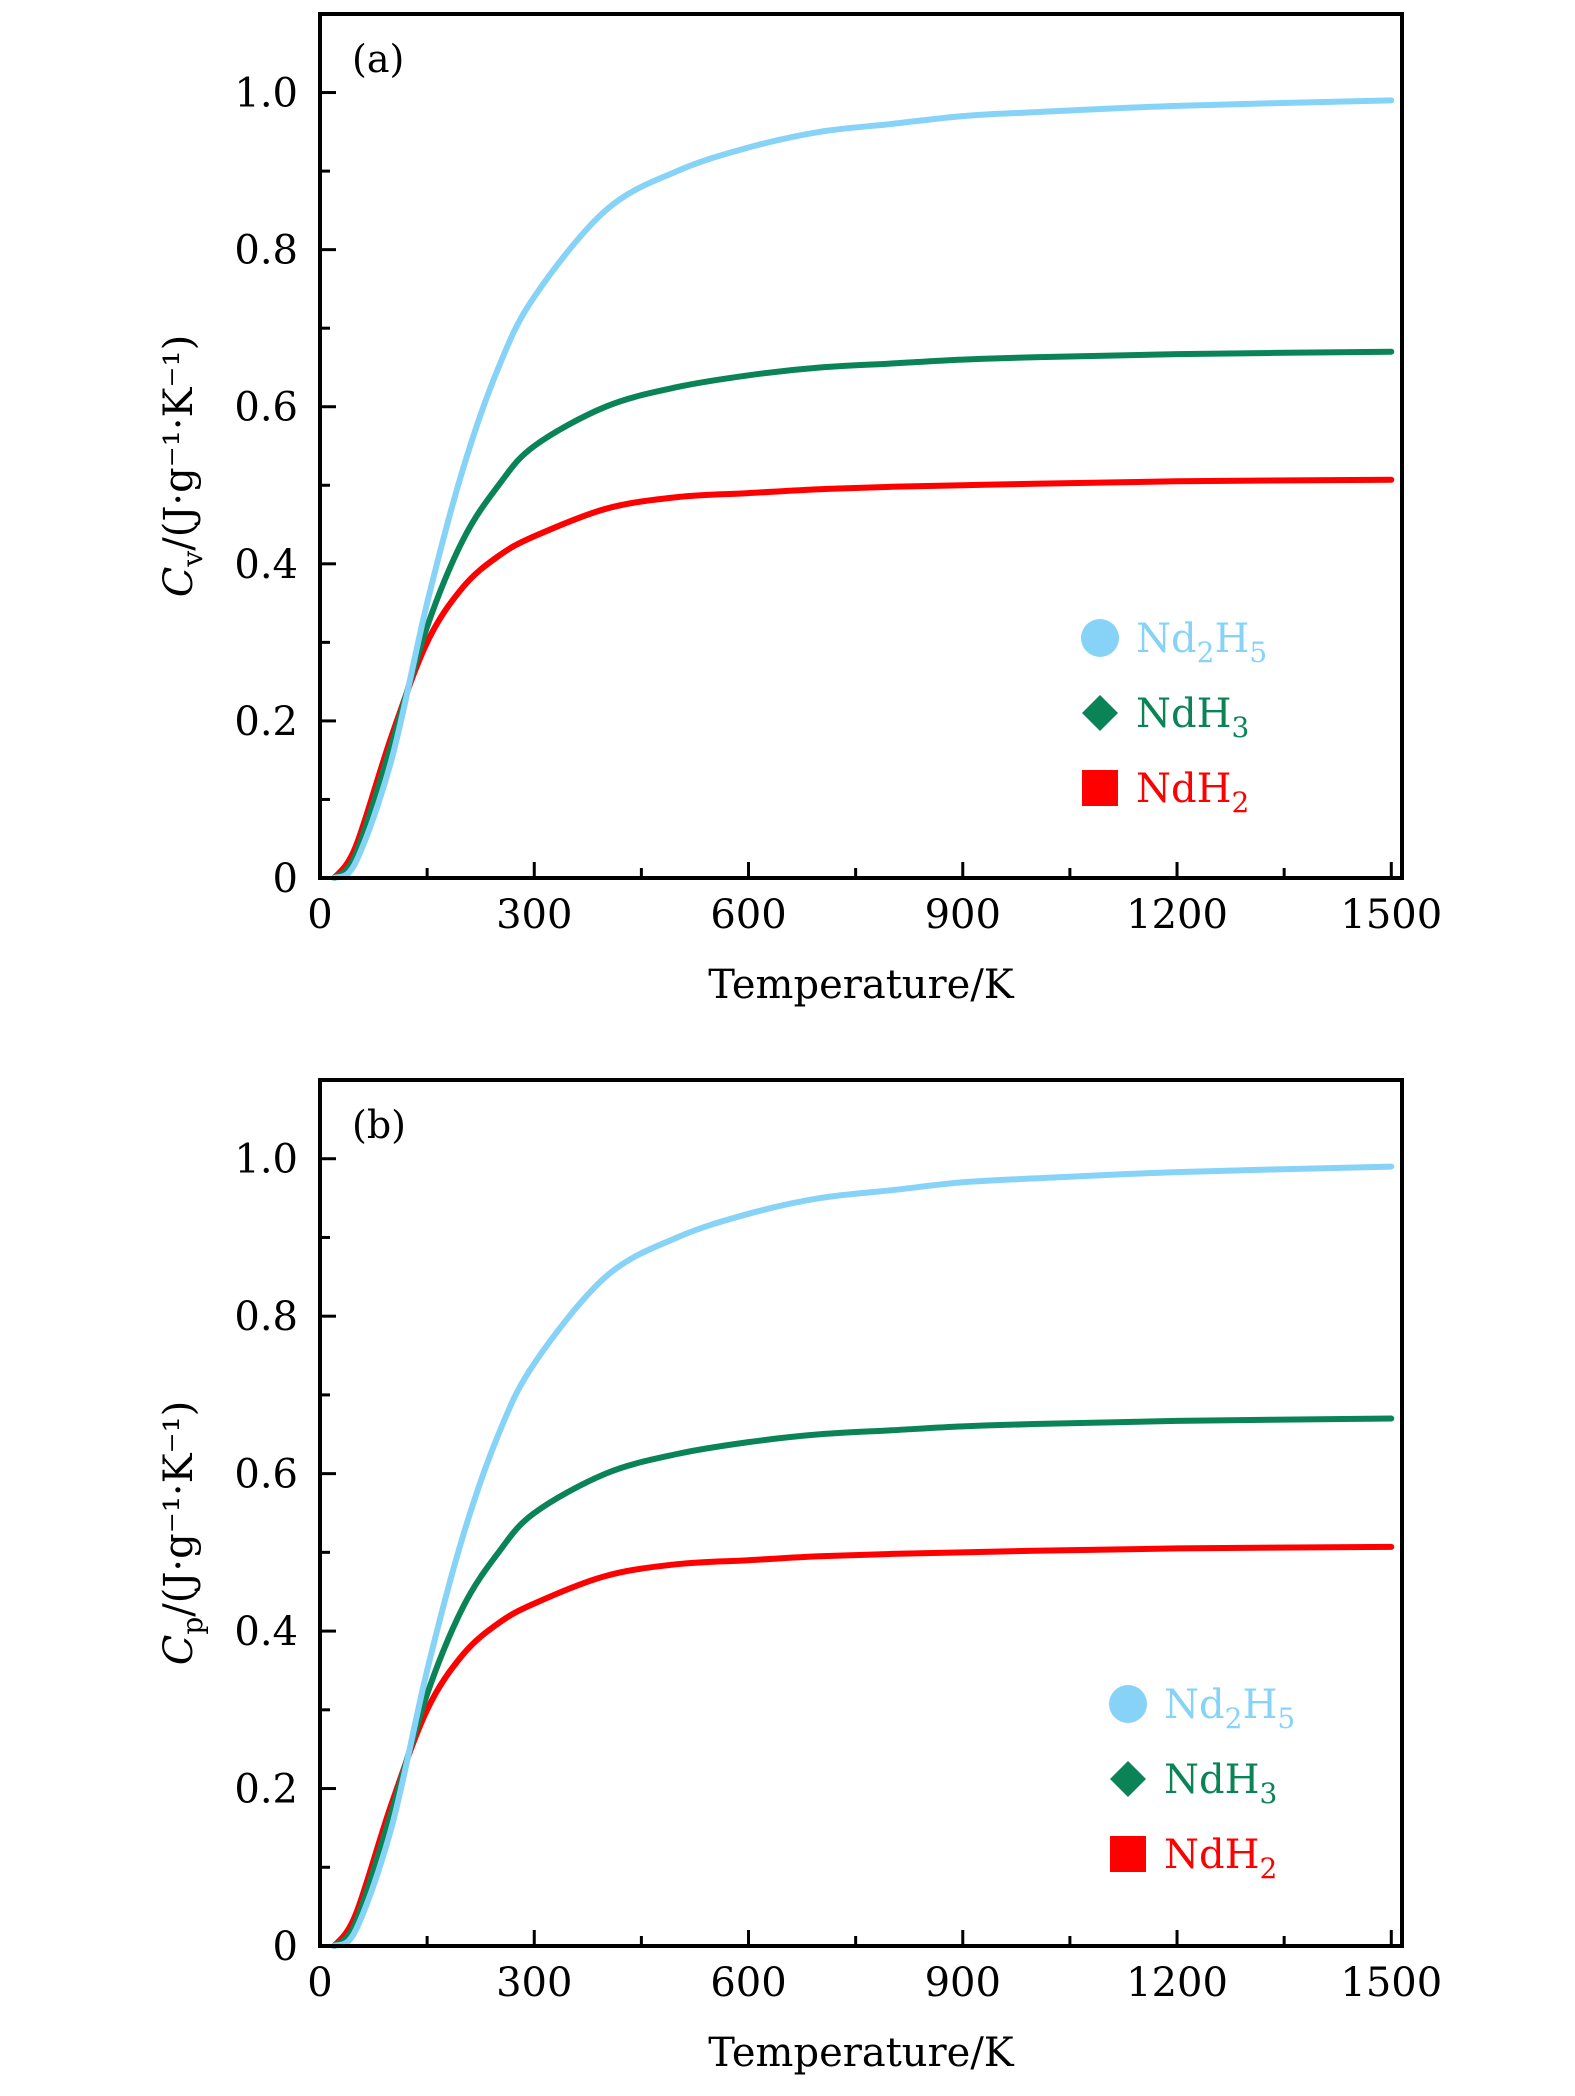 The image size is (1575, 2096). I want to click on y-axis-title: Cp/(J·g⁻¹·K⁻¹), so click(182, 1533).